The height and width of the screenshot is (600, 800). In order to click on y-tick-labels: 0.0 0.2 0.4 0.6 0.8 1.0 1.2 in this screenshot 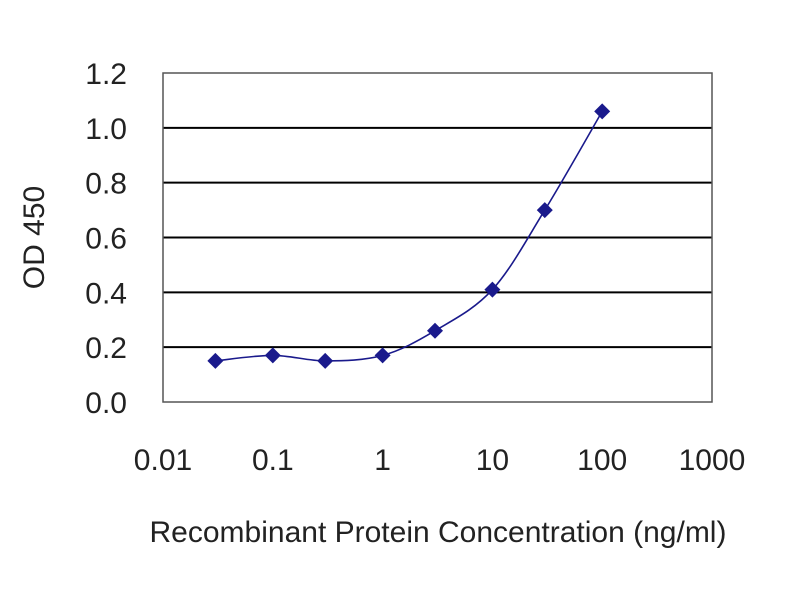, I will do `click(106, 239)`.